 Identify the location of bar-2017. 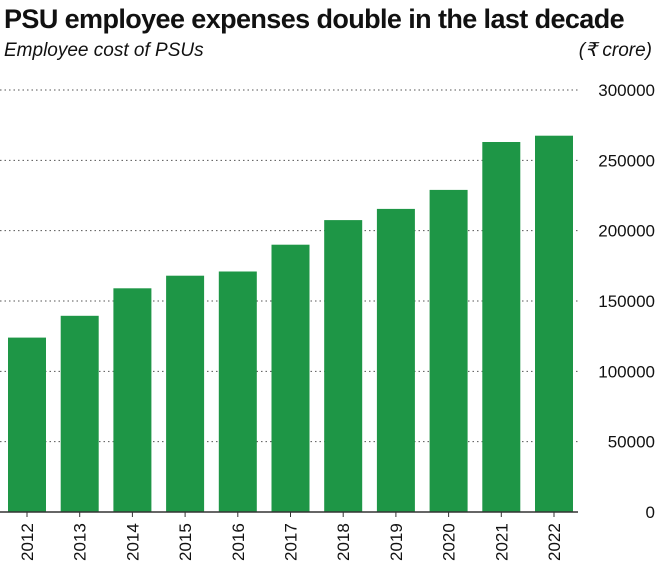
(290, 378).